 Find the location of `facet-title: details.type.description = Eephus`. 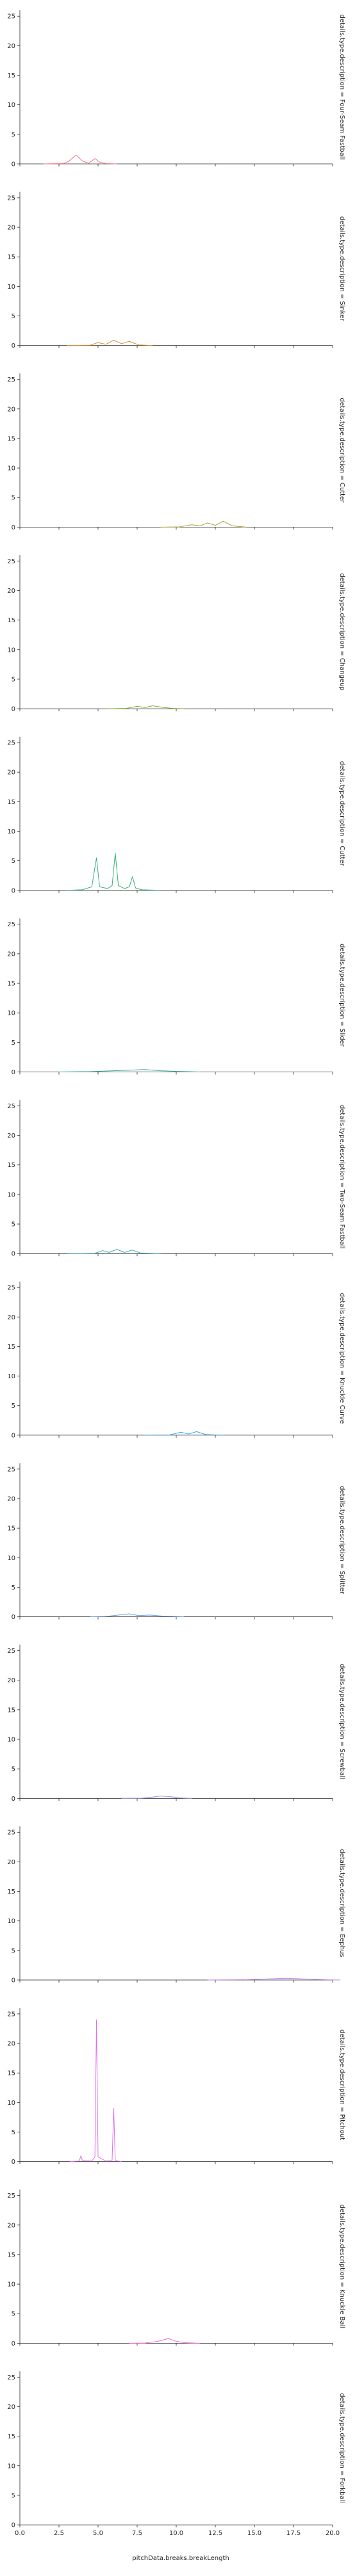

facet-title: details.type.description = Eephus is located at coordinates (341, 1903).